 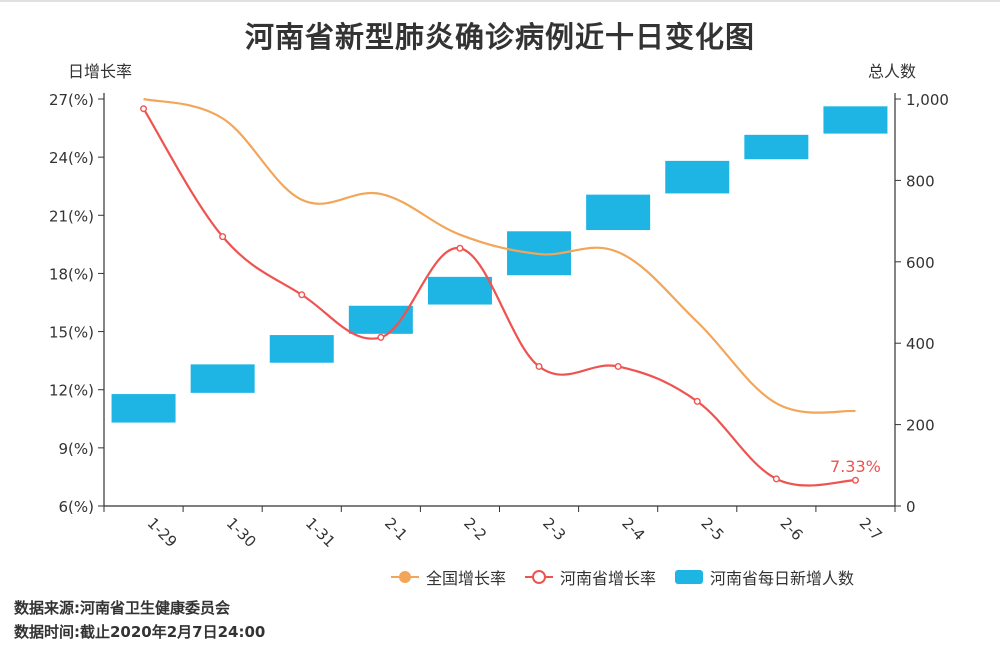 I want to click on x-tick-label: 1-31, so click(x=320, y=532).